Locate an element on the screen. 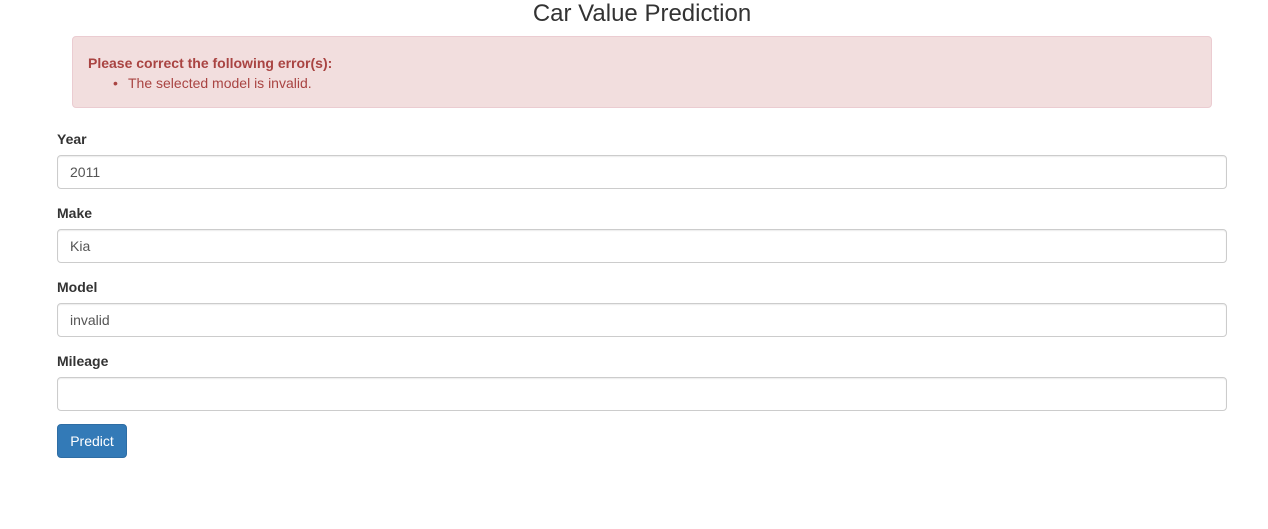 The image size is (1268, 529). form-group-year: Year is located at coordinates (642, 159).